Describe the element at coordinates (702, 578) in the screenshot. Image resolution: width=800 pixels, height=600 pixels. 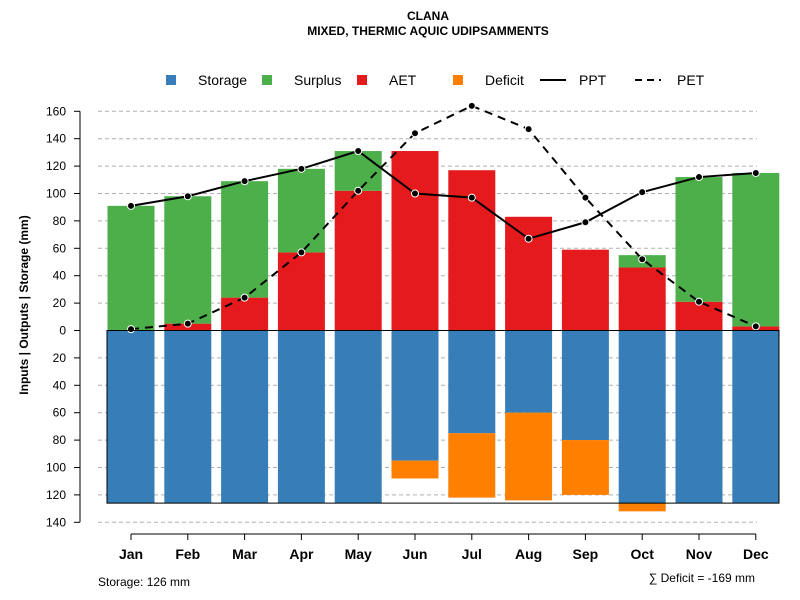
I see `deficit-footer: ∑ Deficit = -169 mm` at that location.